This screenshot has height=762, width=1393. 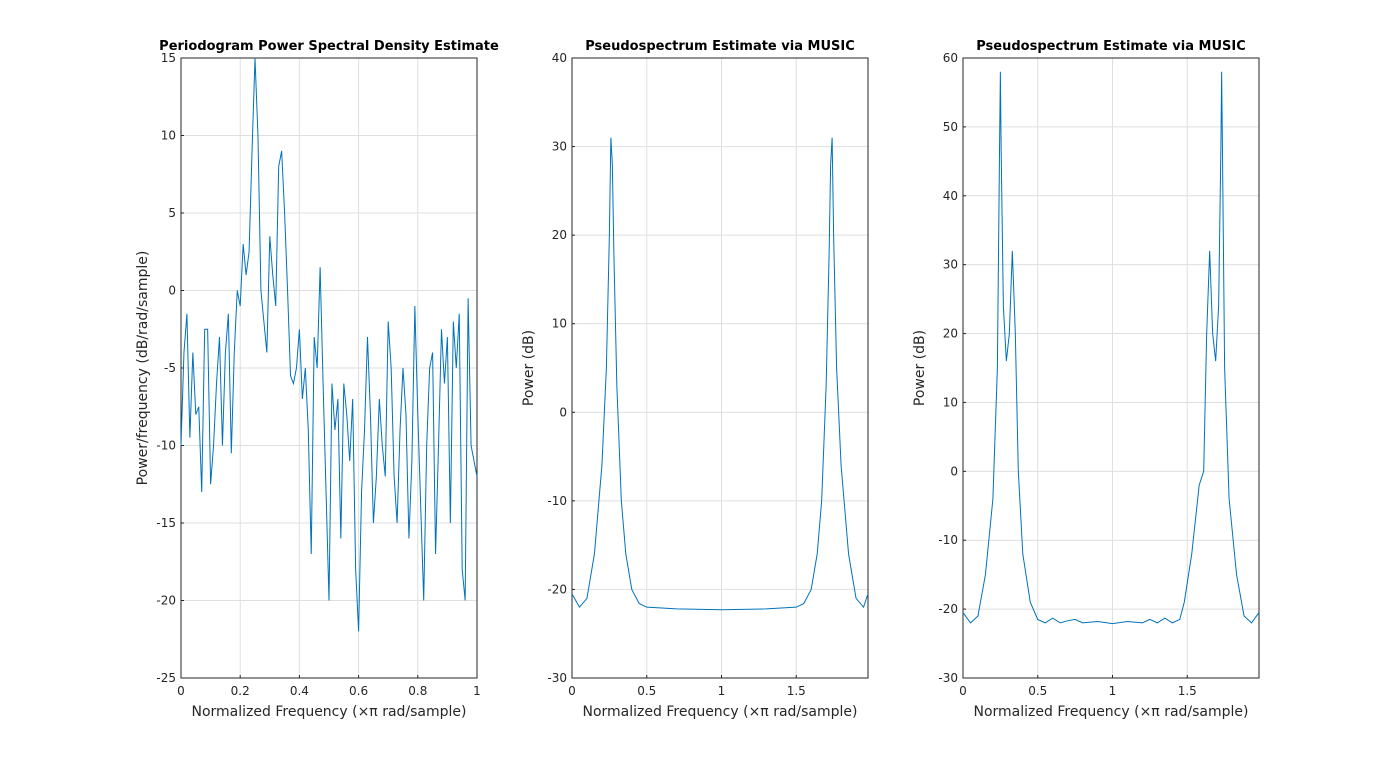 What do you see at coordinates (950, 58) in the screenshot?
I see `y-tick-label: 60` at bounding box center [950, 58].